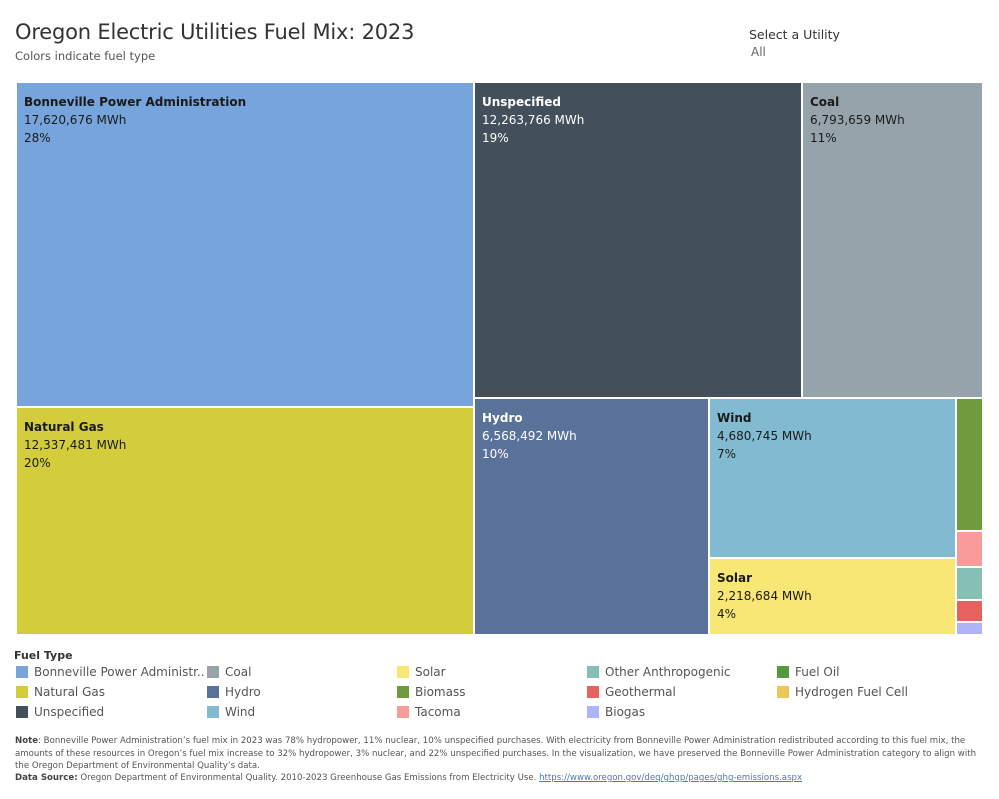 The image size is (999, 799). I want to click on tile-percent: 28%, so click(37, 138).